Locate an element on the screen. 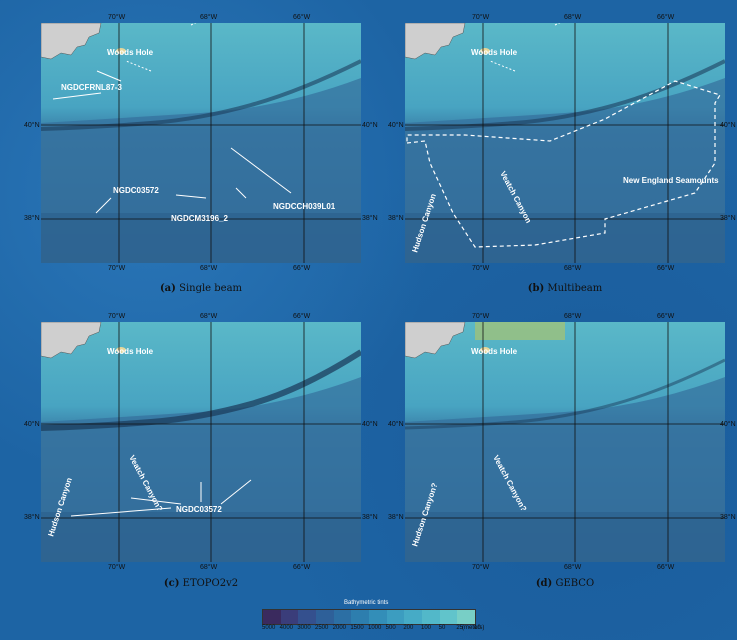 The height and width of the screenshot is (640, 737). legend-tick-label: 5000 is located at coordinates (269, 628).